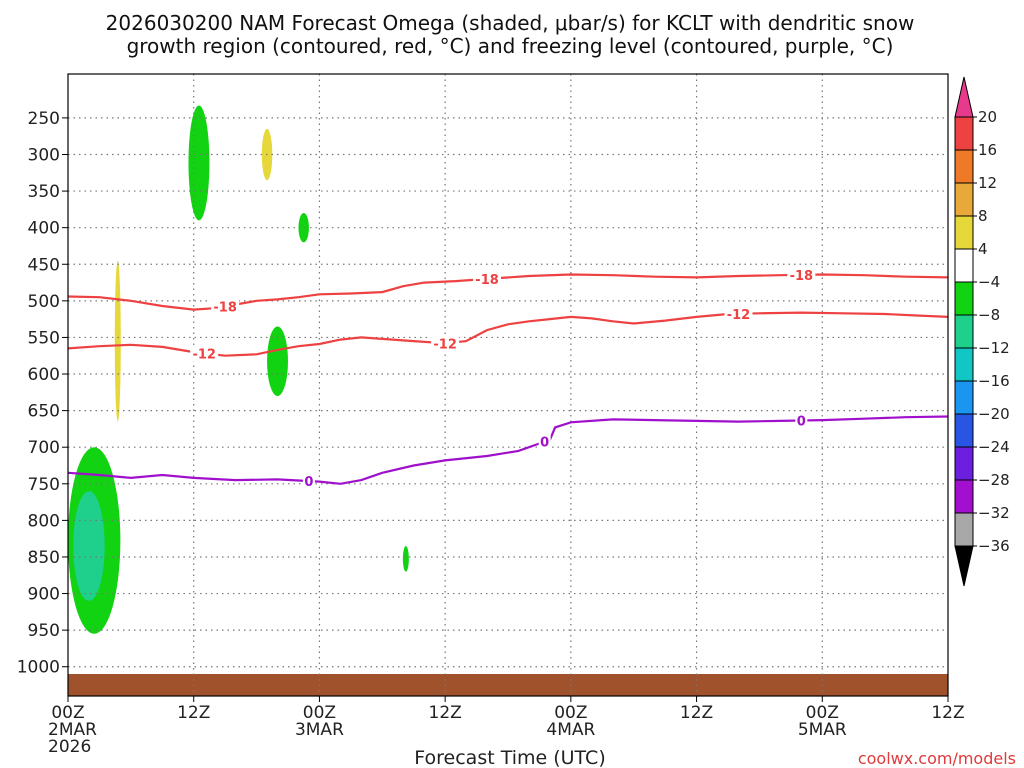  Describe the element at coordinates (44, 155) in the screenshot. I see `y-tick-label-1: 300` at that location.